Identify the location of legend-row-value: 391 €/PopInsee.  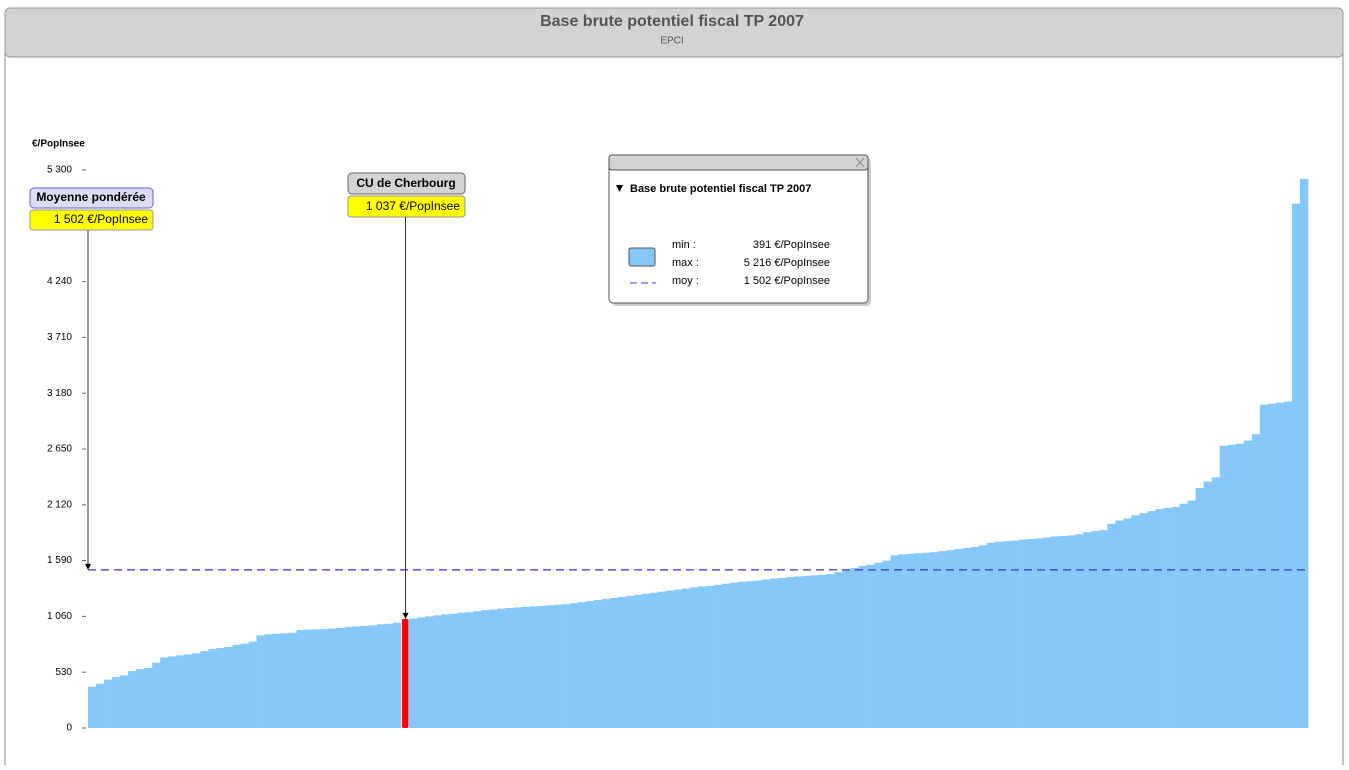
(791, 245).